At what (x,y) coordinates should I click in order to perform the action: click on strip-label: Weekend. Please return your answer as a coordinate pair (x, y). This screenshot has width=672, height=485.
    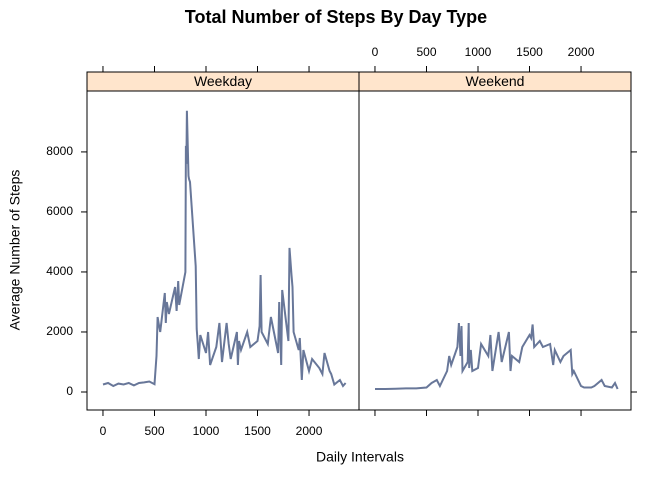
    Looking at the image, I should click on (495, 81).